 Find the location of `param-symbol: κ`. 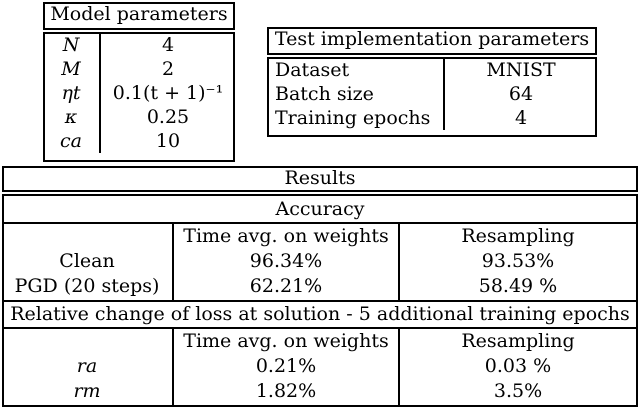

param-symbol: κ is located at coordinates (72, 117).